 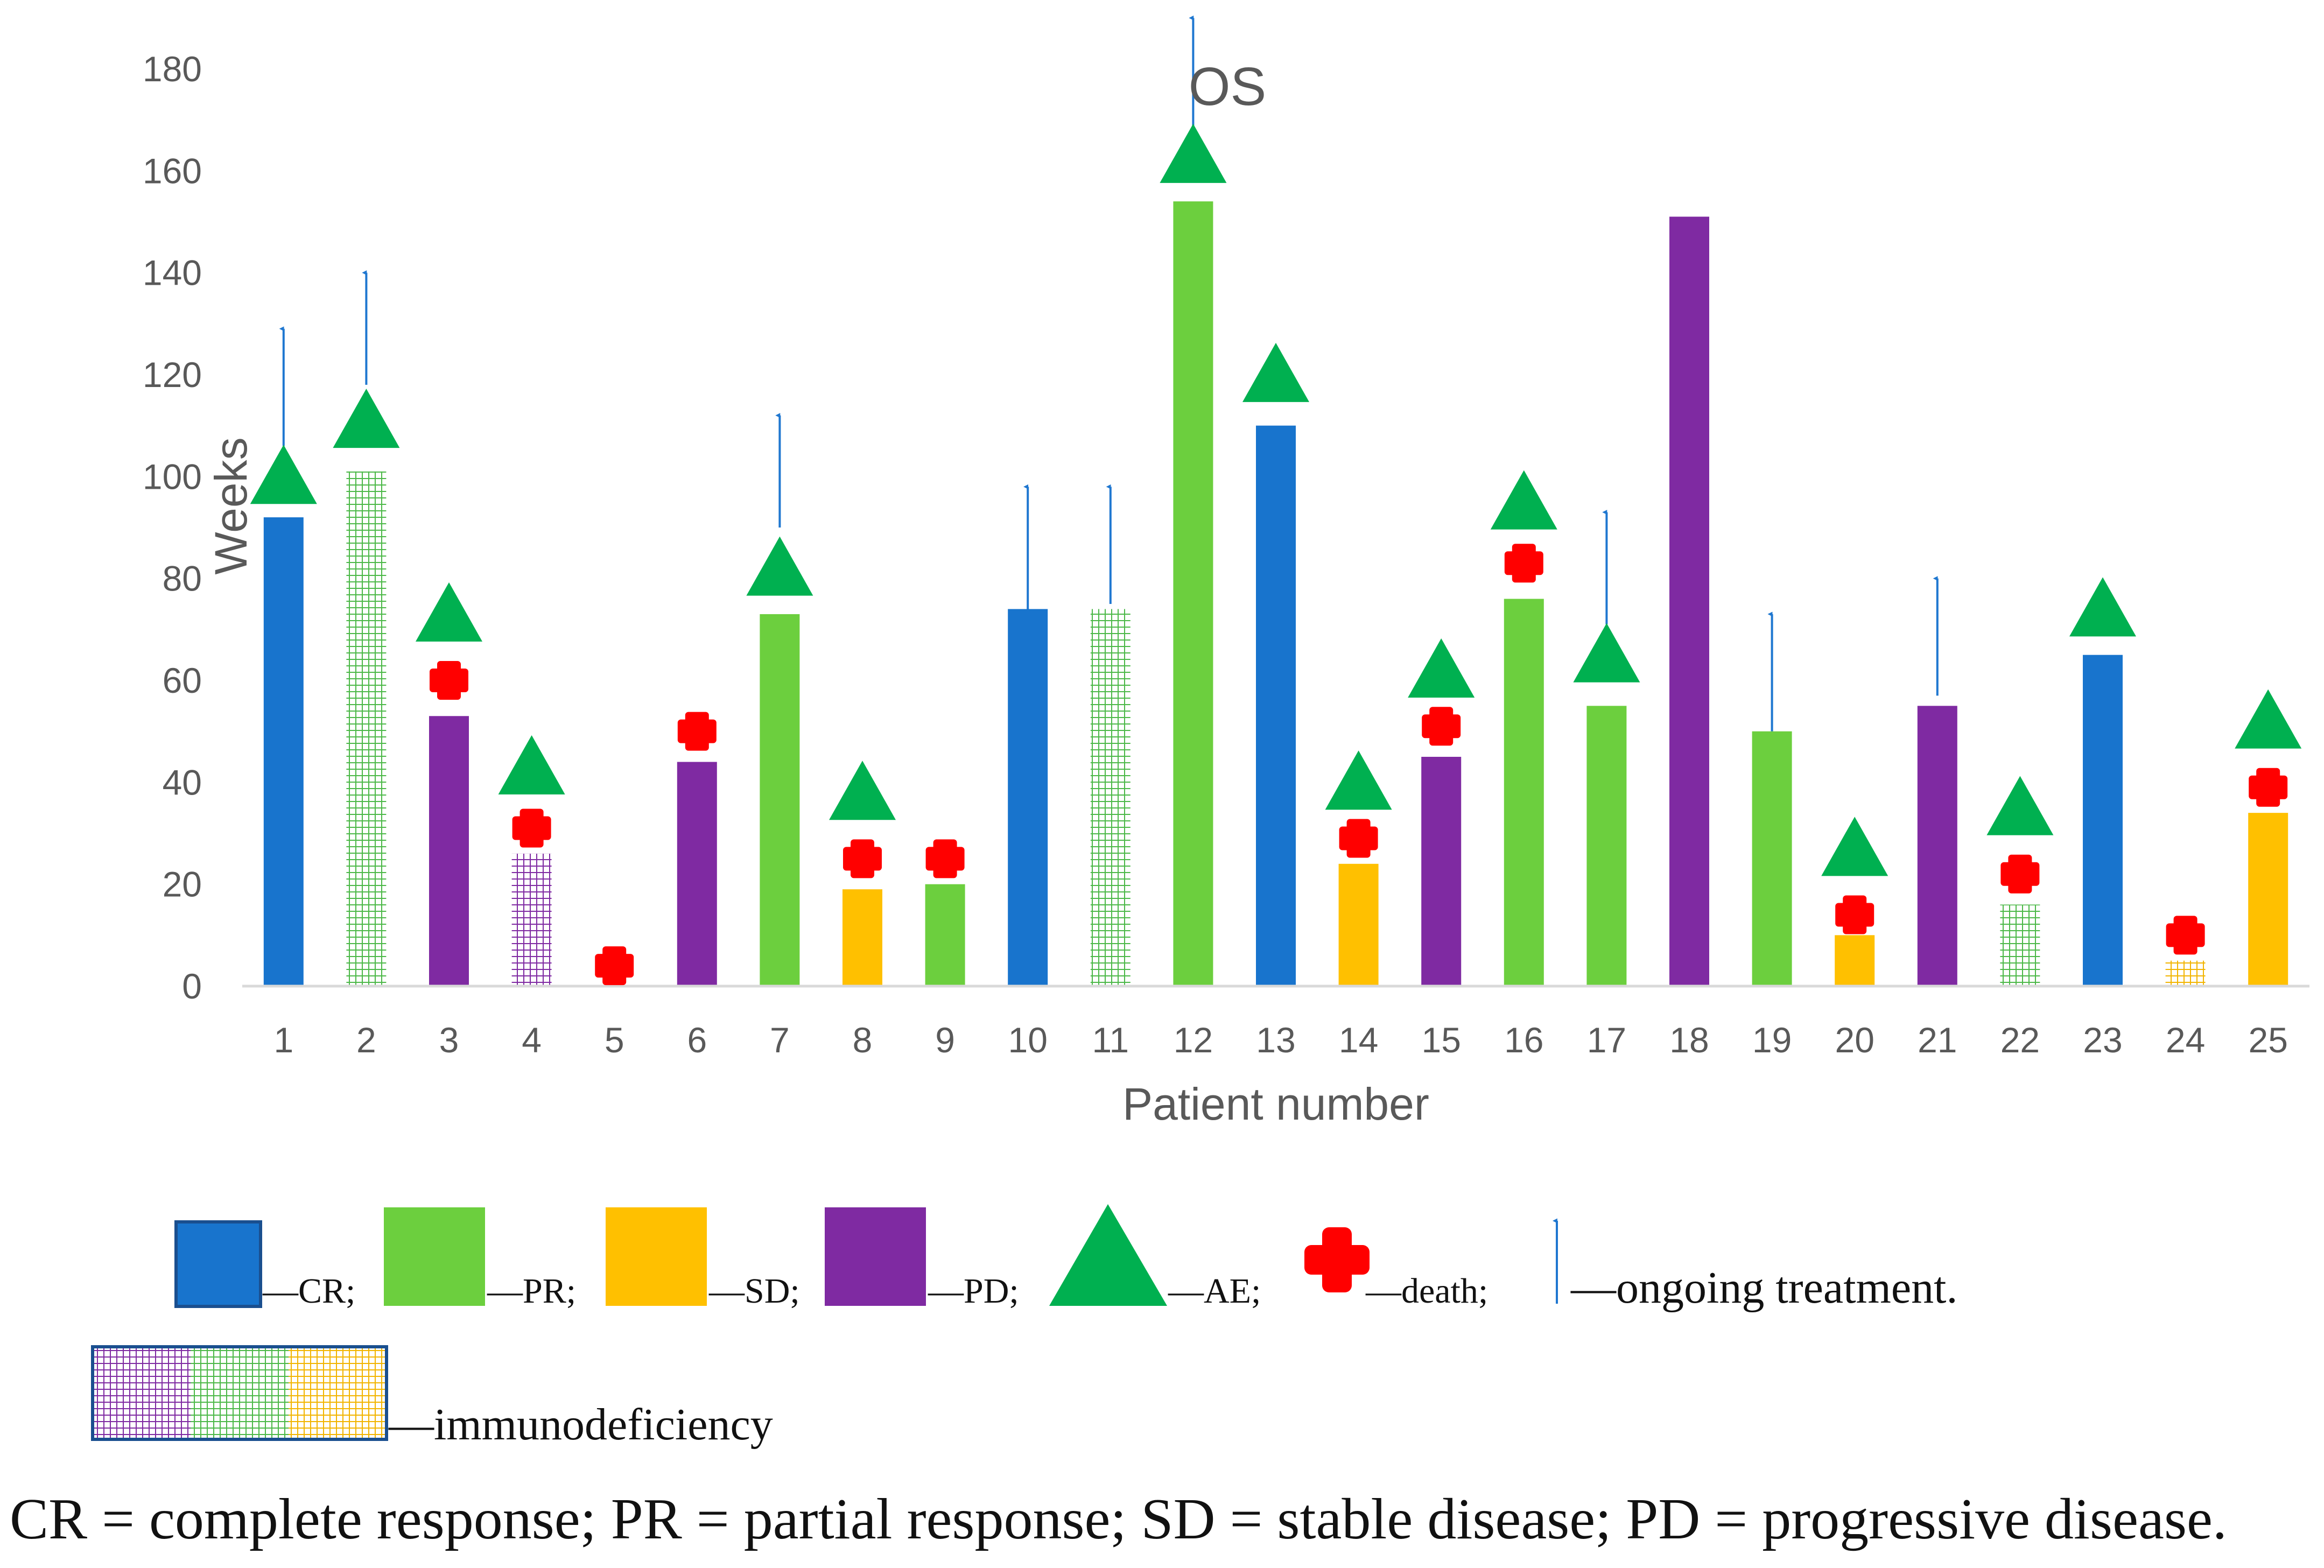 I want to click on x-tick-label: 16, so click(x=1523, y=1040).